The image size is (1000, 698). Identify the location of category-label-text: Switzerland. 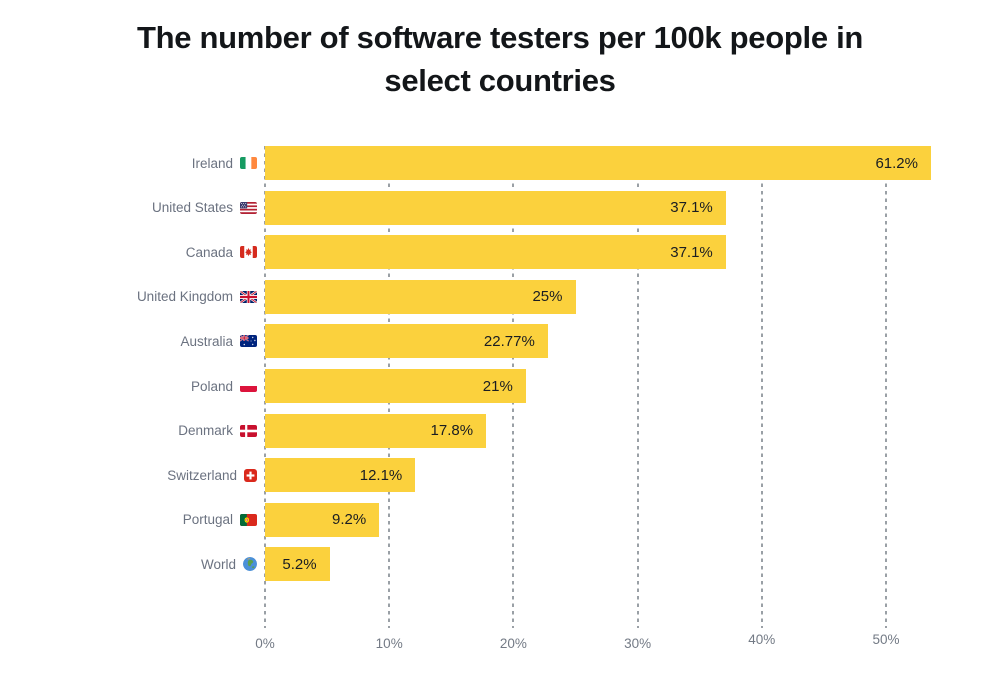
(202, 475).